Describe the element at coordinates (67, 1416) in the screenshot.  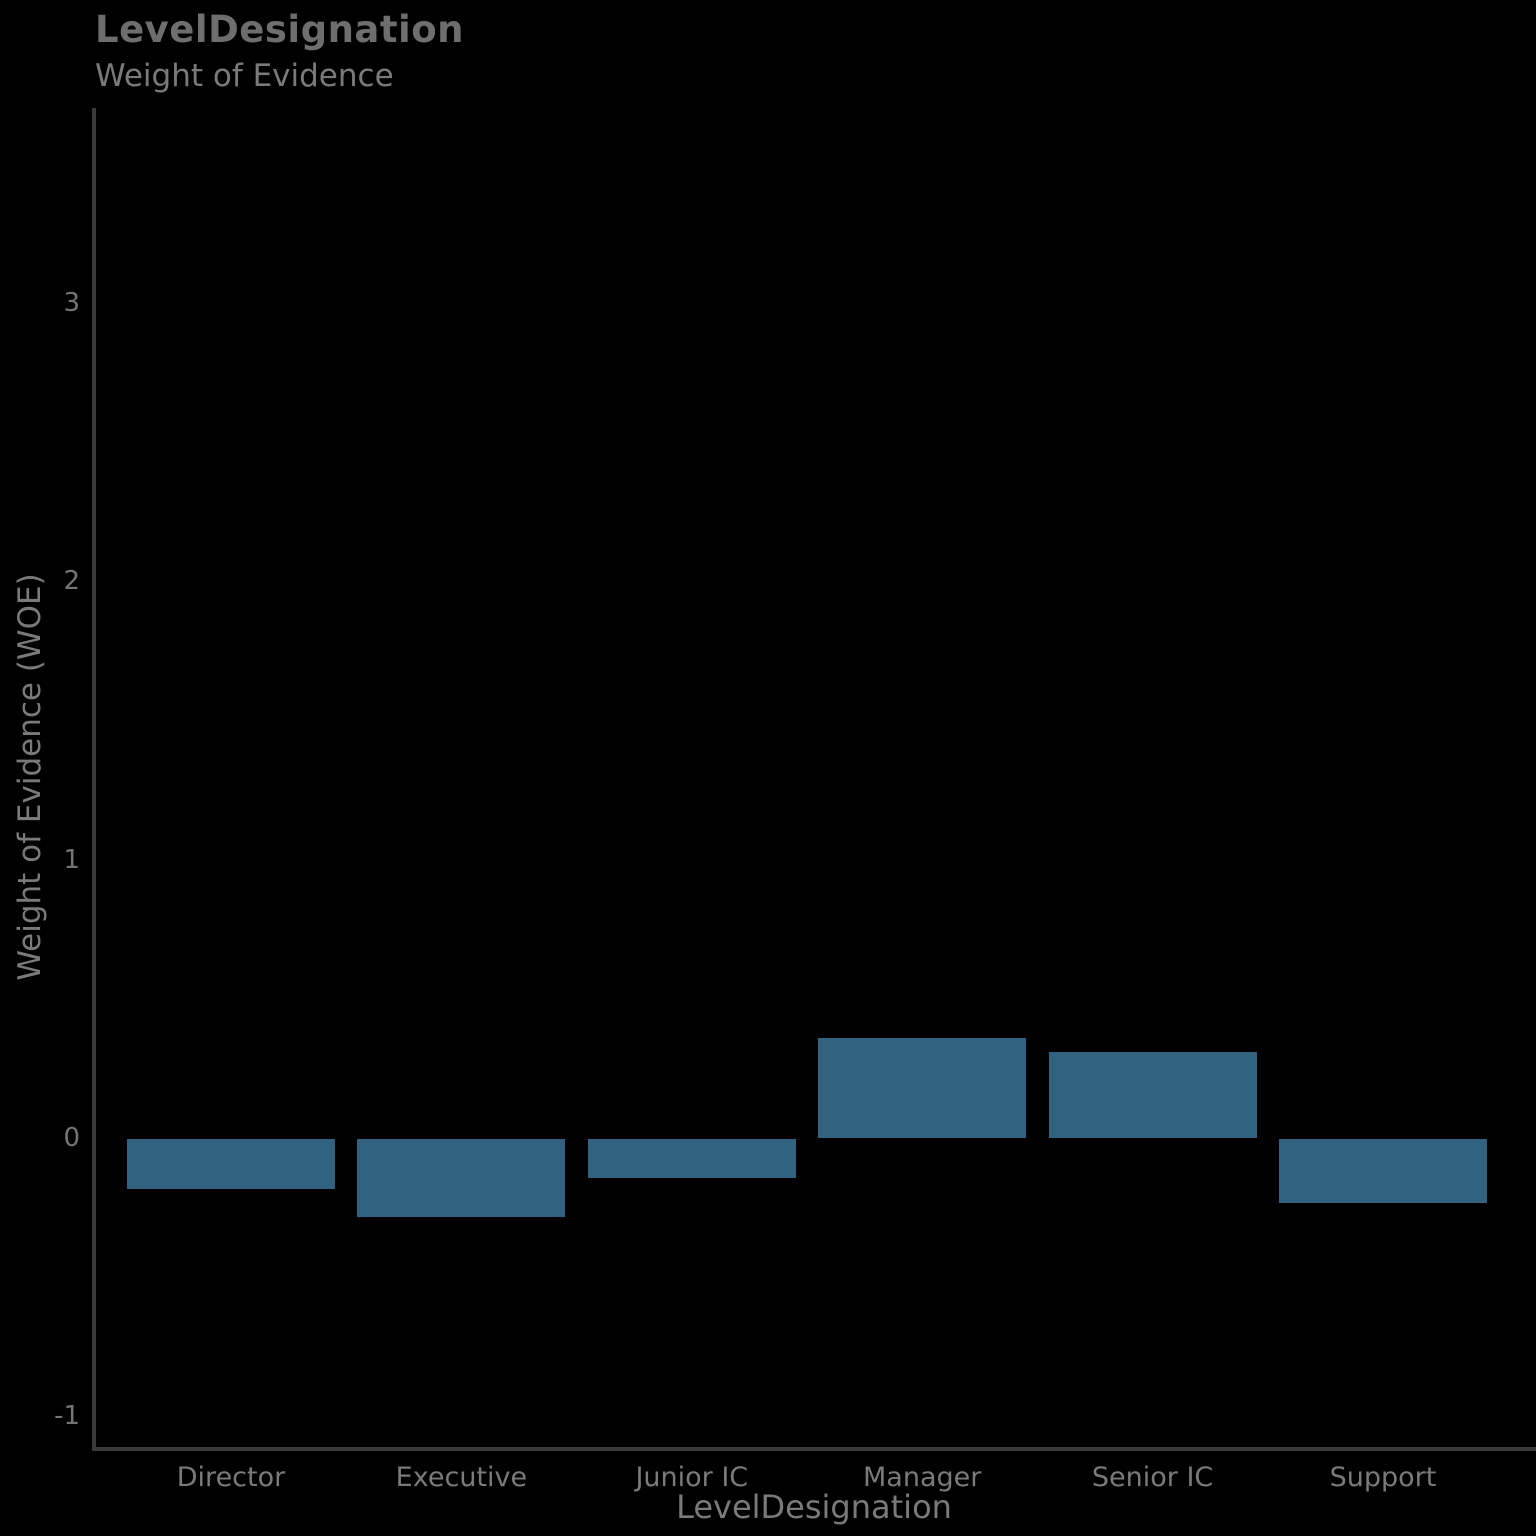
I see `y-tick-label: -1` at that location.